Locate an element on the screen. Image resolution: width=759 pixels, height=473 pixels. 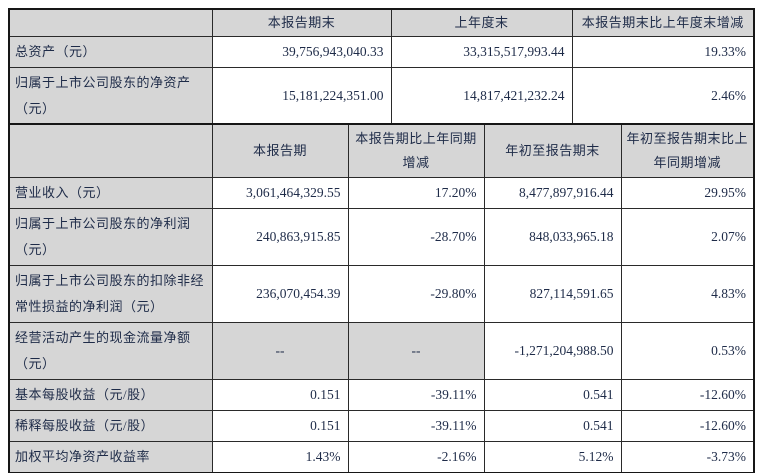
cell-value: 29.95% is located at coordinates (687, 192).